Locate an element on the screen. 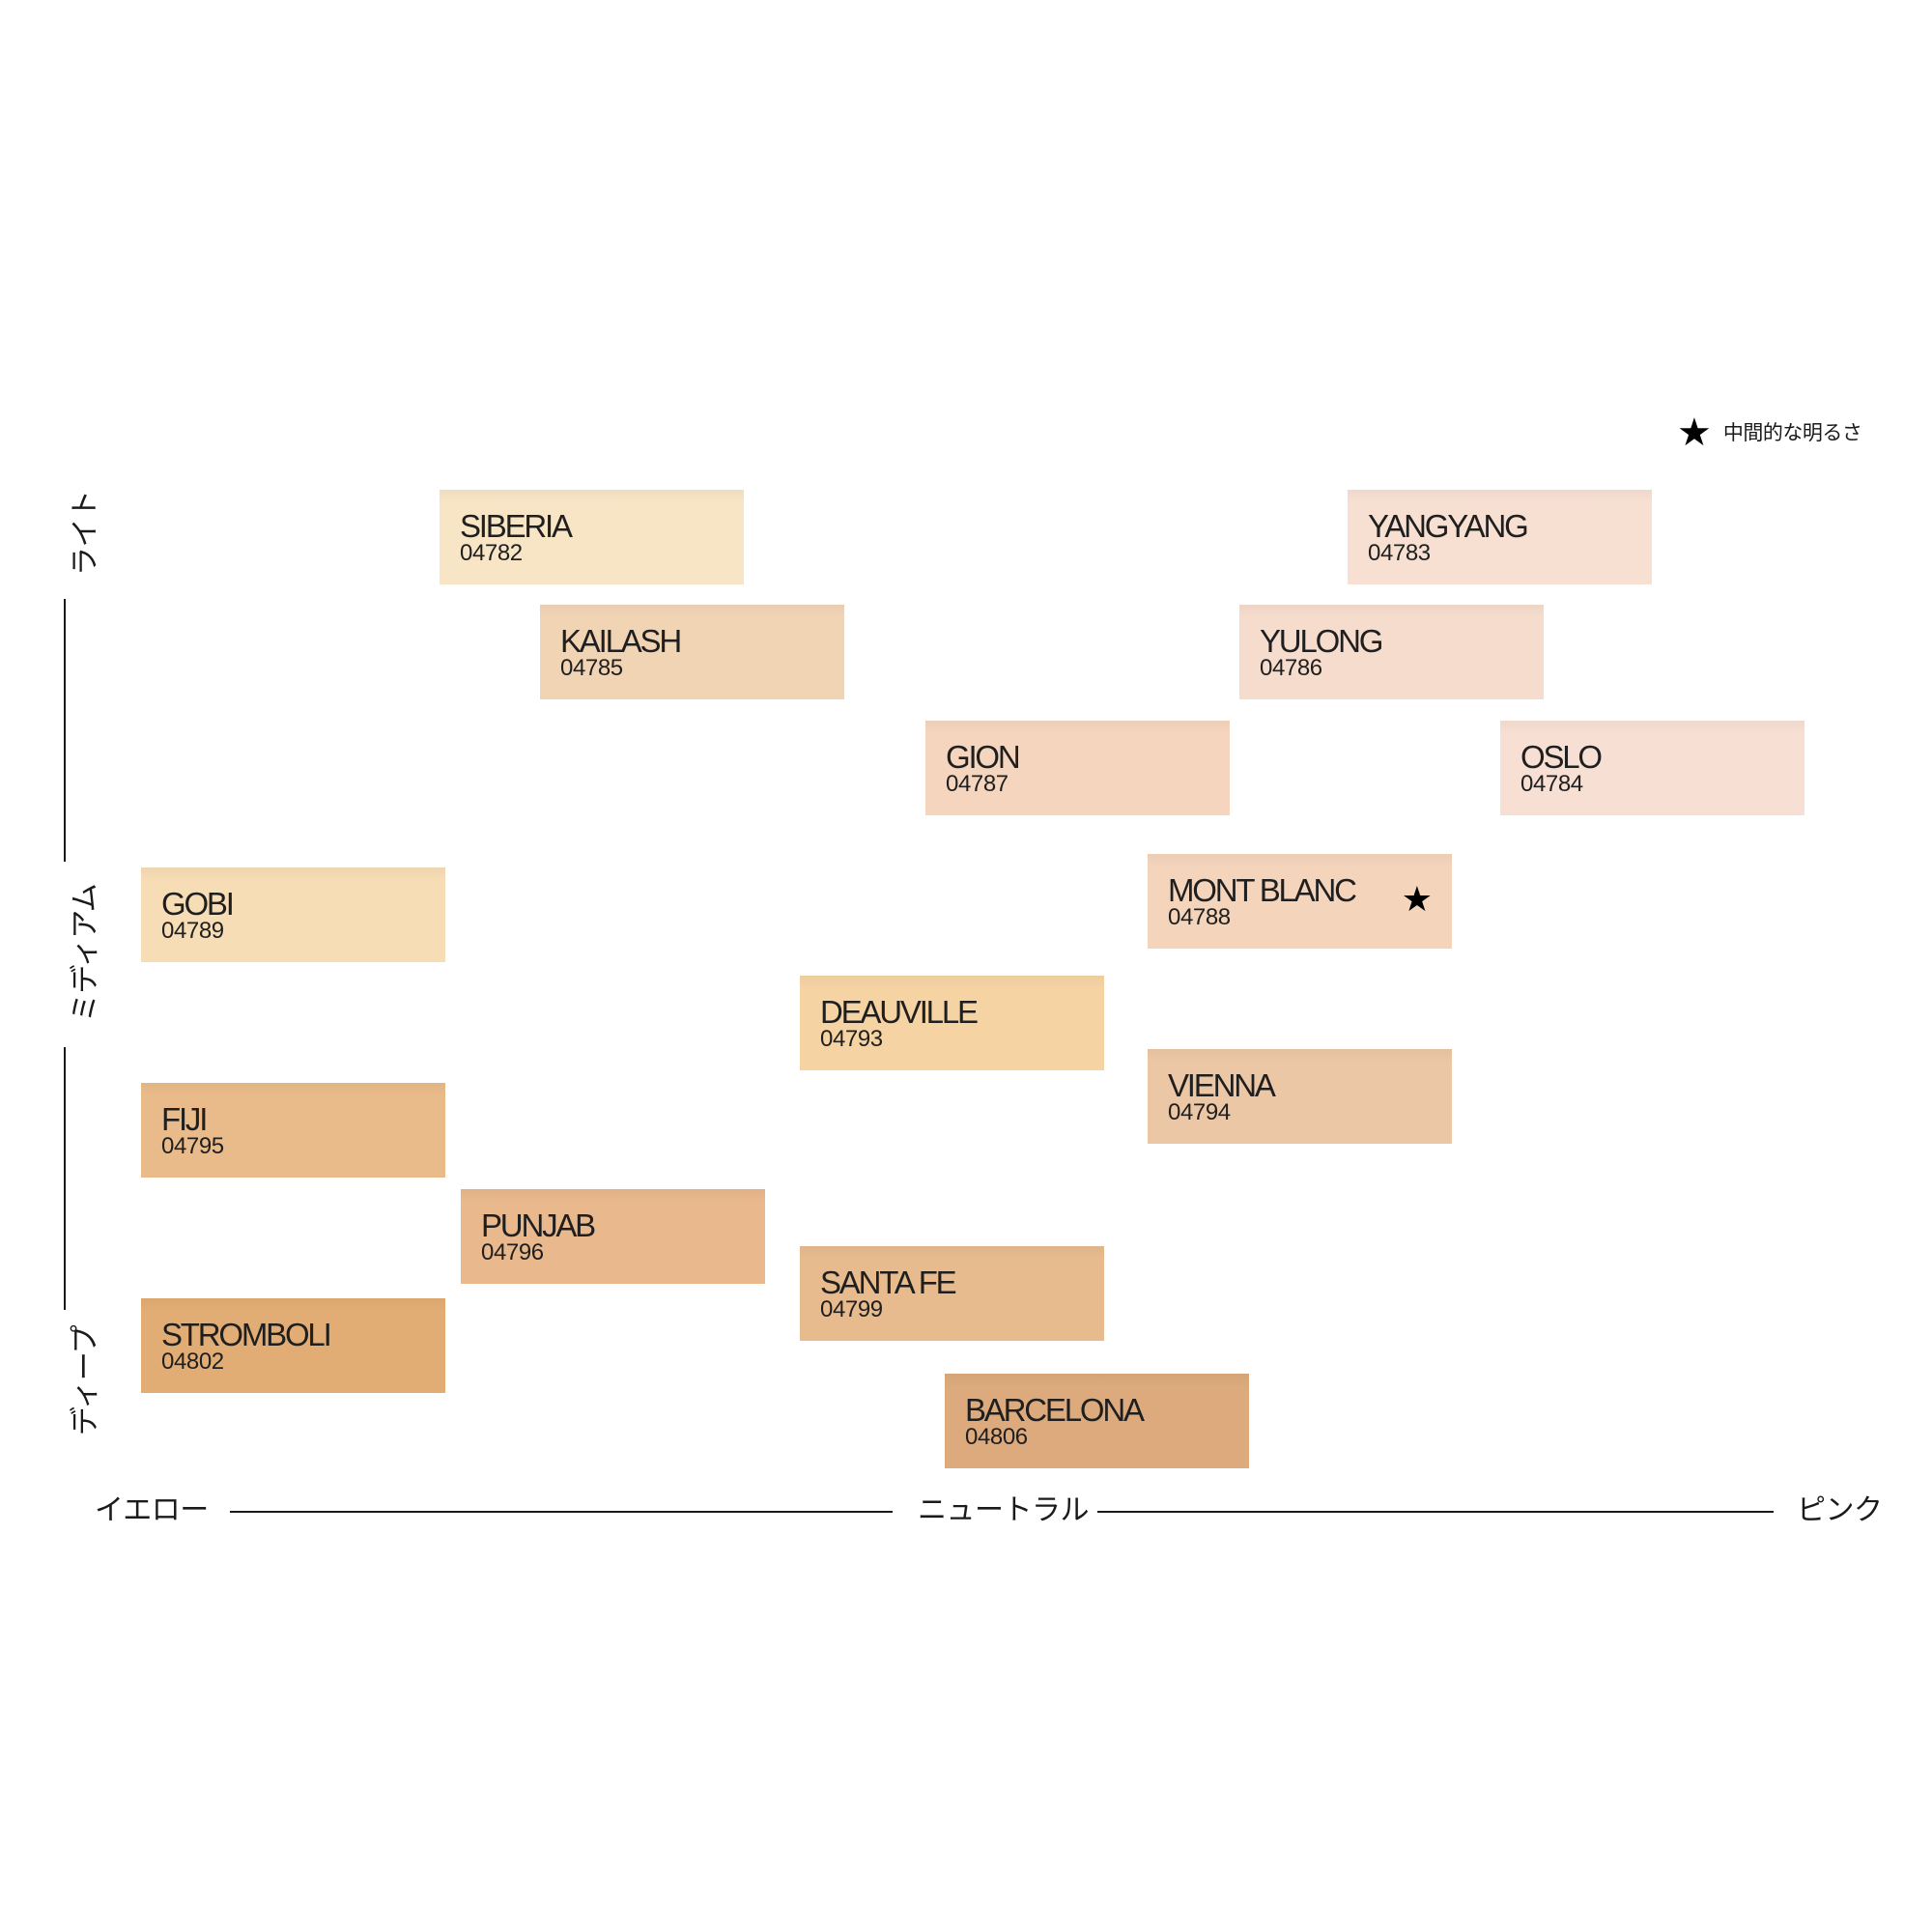  y-axis-line-top is located at coordinates (65, 730).